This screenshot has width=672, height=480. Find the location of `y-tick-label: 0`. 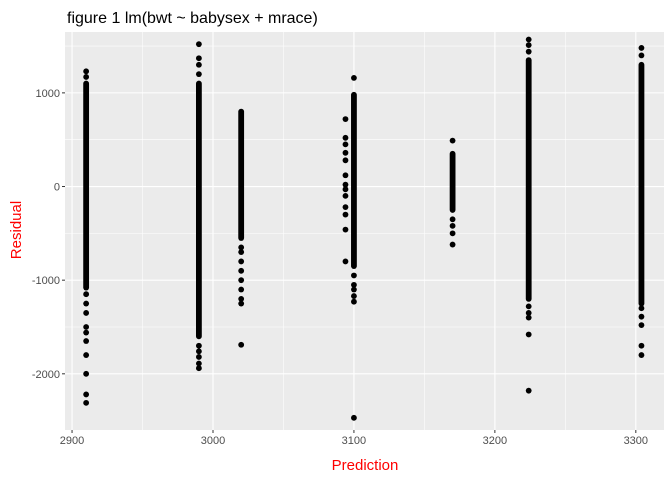

y-tick-label: 0 is located at coordinates (57, 188).